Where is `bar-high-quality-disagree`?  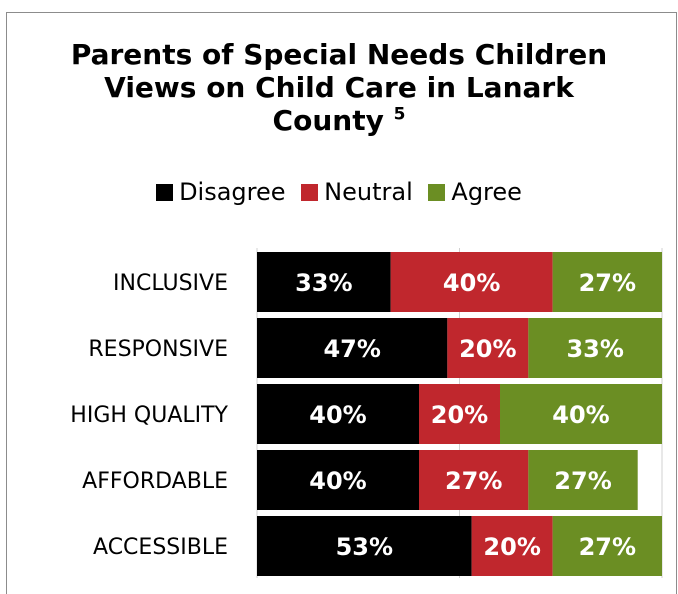
bar-high-quality-disagree is located at coordinates (338, 414).